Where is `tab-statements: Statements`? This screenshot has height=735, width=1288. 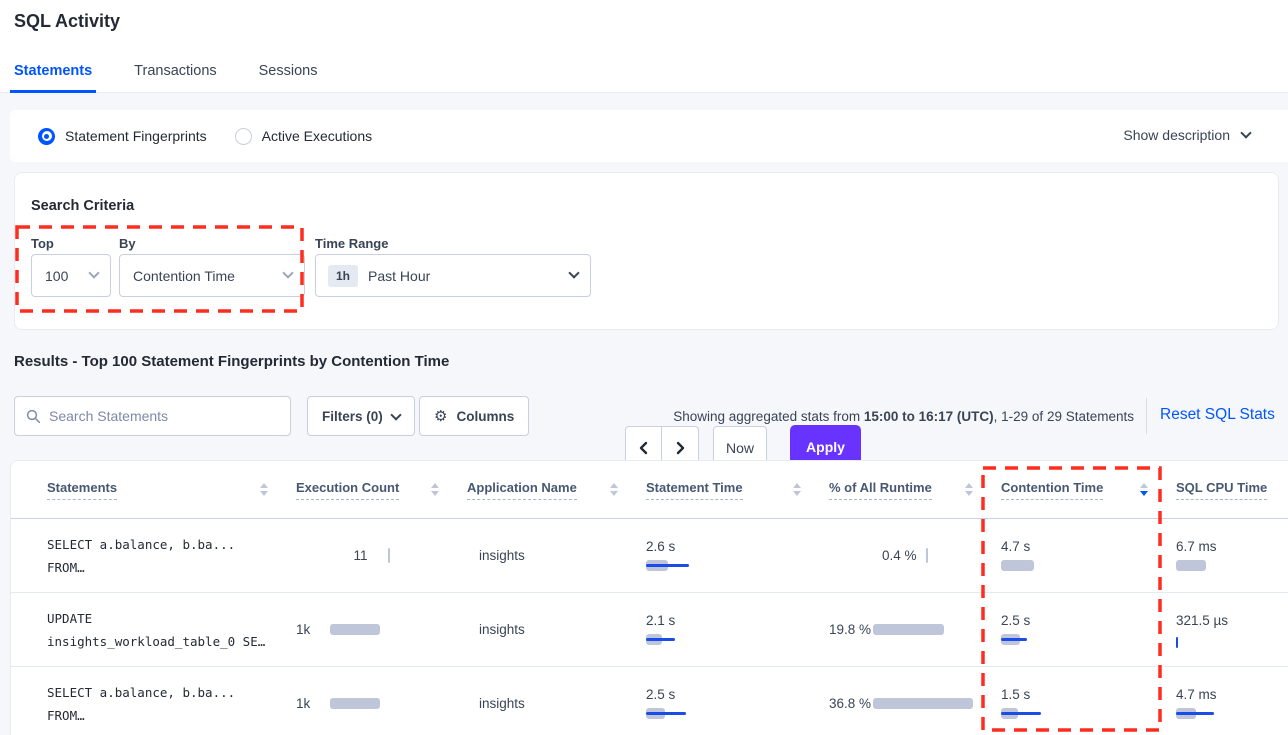 tab-statements: Statements is located at coordinates (53, 73).